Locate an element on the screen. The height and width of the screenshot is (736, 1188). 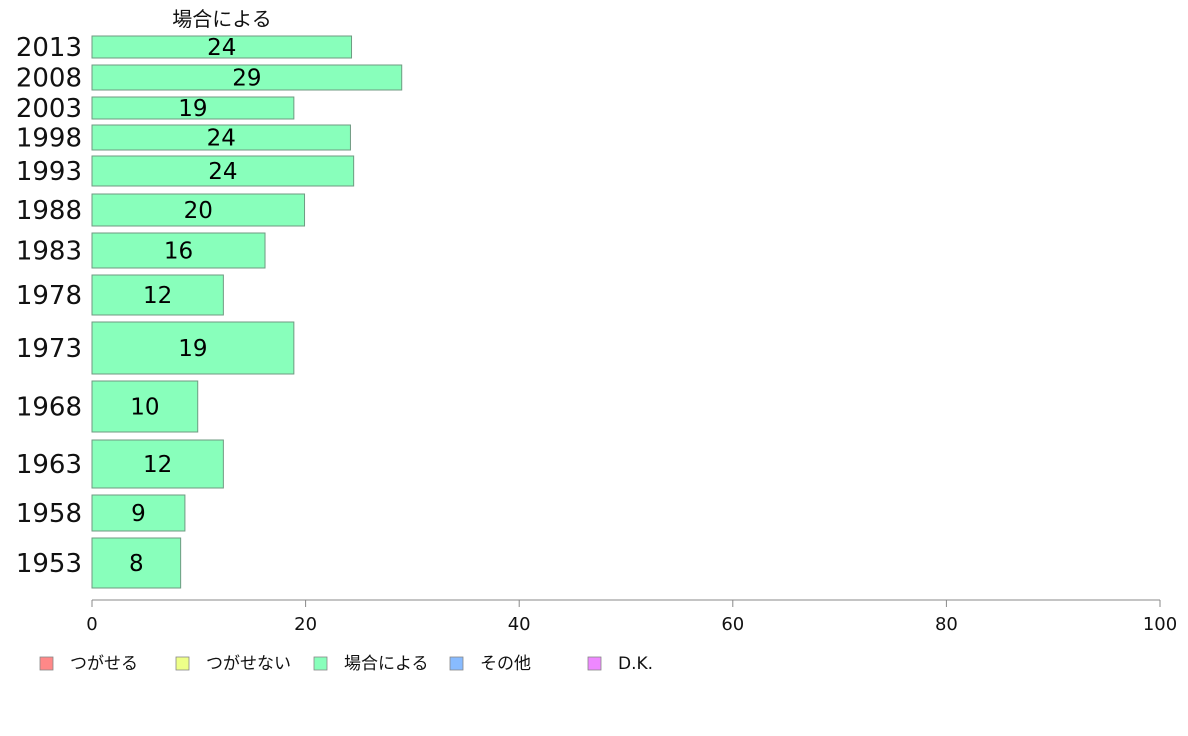
data-label-2003: 19 is located at coordinates (192, 109).